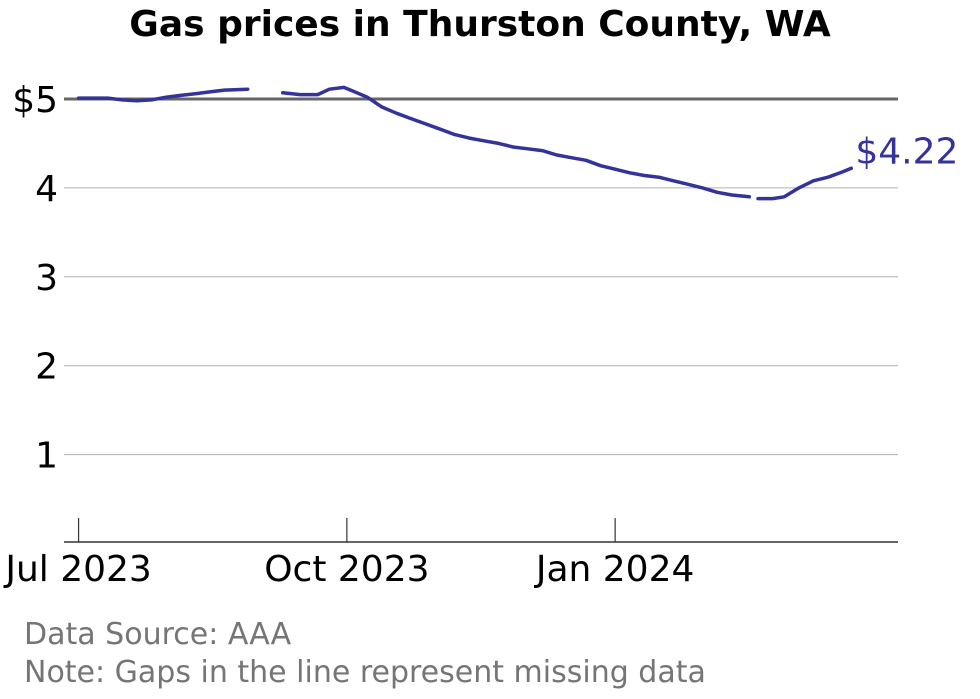  Describe the element at coordinates (346, 569) in the screenshot. I see `x-tick-label: Oct 2023` at that location.